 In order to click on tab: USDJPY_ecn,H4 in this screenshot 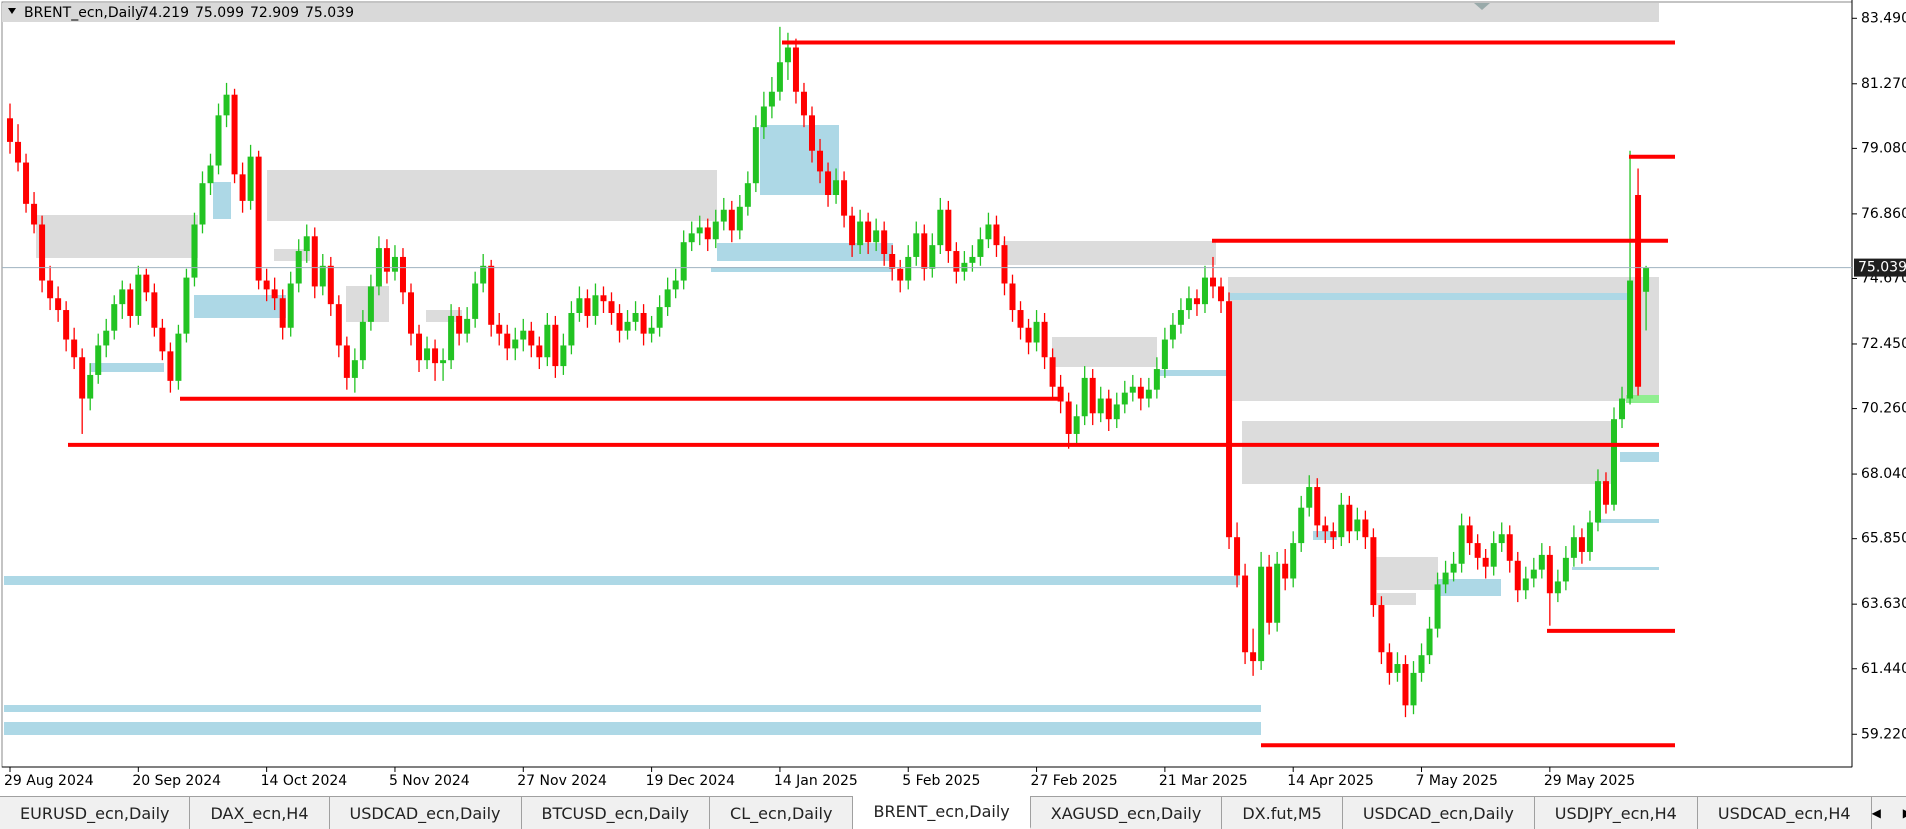, I will do `click(1616, 813)`.